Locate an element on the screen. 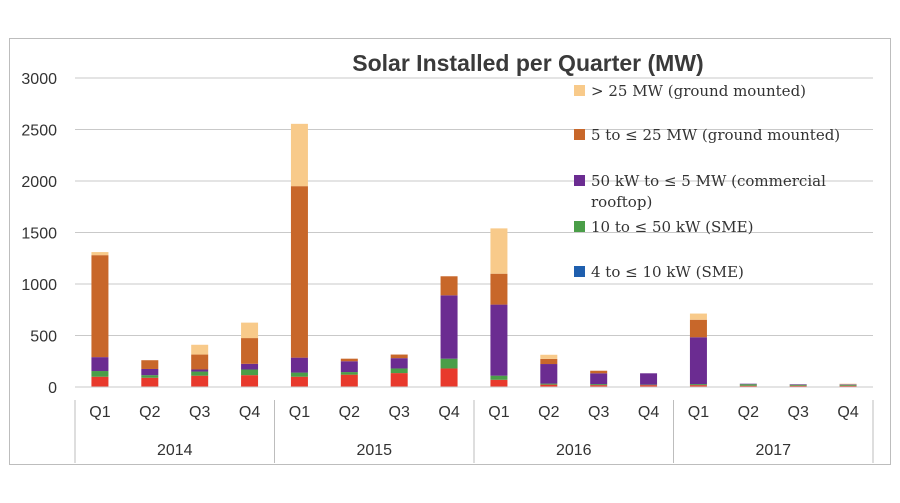 The height and width of the screenshot is (503, 900). y-tick-label: 0 is located at coordinates (52, 388).